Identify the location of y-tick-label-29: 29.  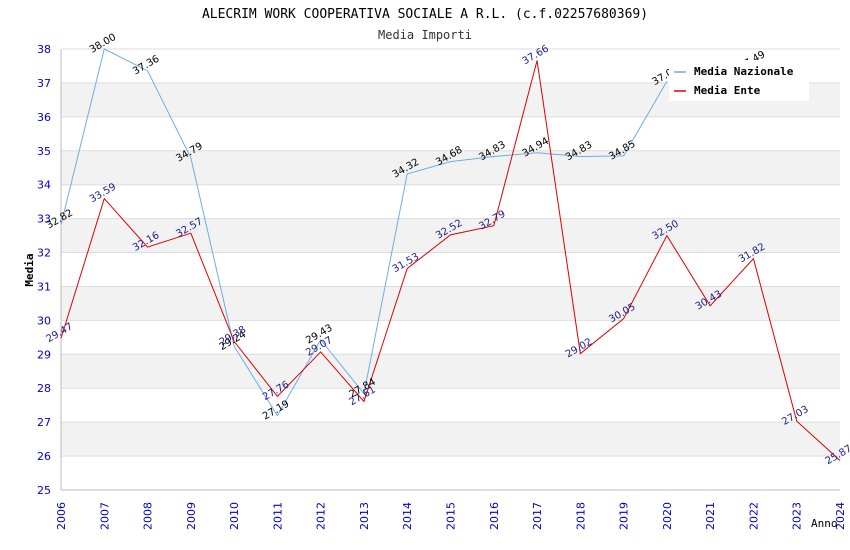
(44, 354).